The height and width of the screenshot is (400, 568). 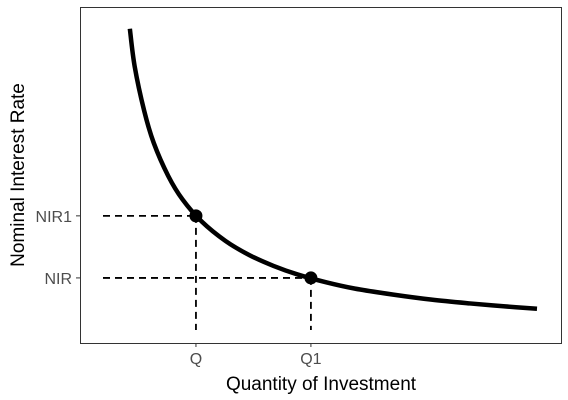 What do you see at coordinates (58, 279) in the screenshot?
I see `y-tick-label-1: NIR` at bounding box center [58, 279].